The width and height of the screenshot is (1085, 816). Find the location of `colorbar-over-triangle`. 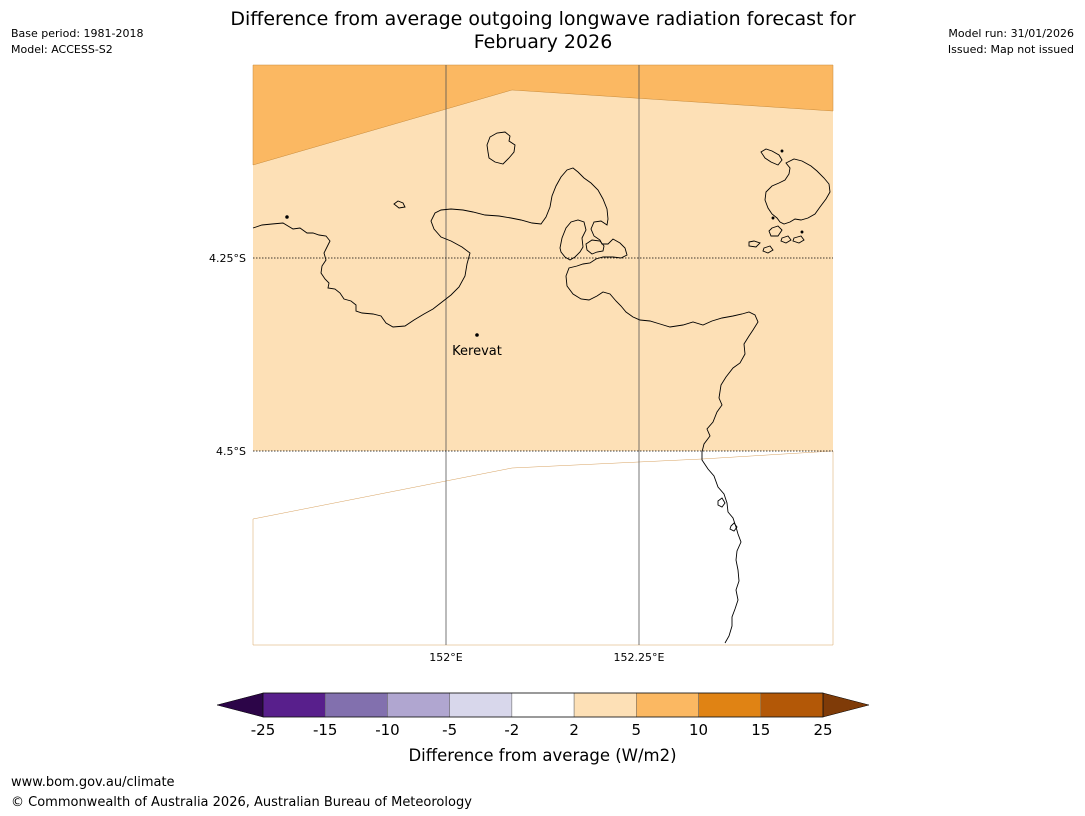

colorbar-over-triangle is located at coordinates (846, 705).